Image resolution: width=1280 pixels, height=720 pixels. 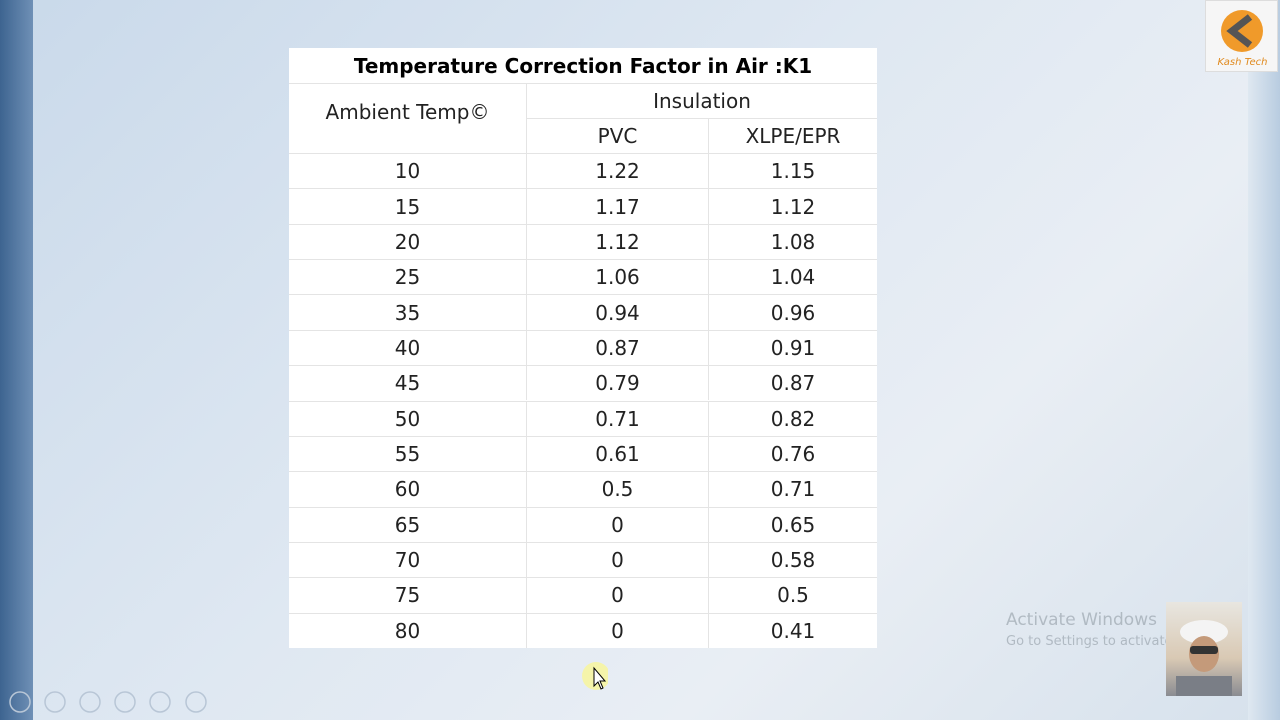 What do you see at coordinates (617, 312) in the screenshot?
I see `table-cell: 0.94` at bounding box center [617, 312].